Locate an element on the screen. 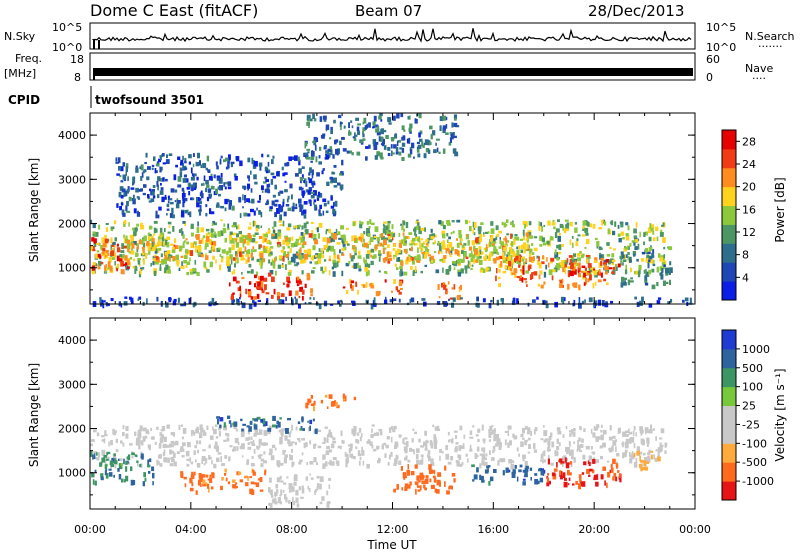 This screenshot has width=800, height=554. noise-strip is located at coordinates (392, 36).